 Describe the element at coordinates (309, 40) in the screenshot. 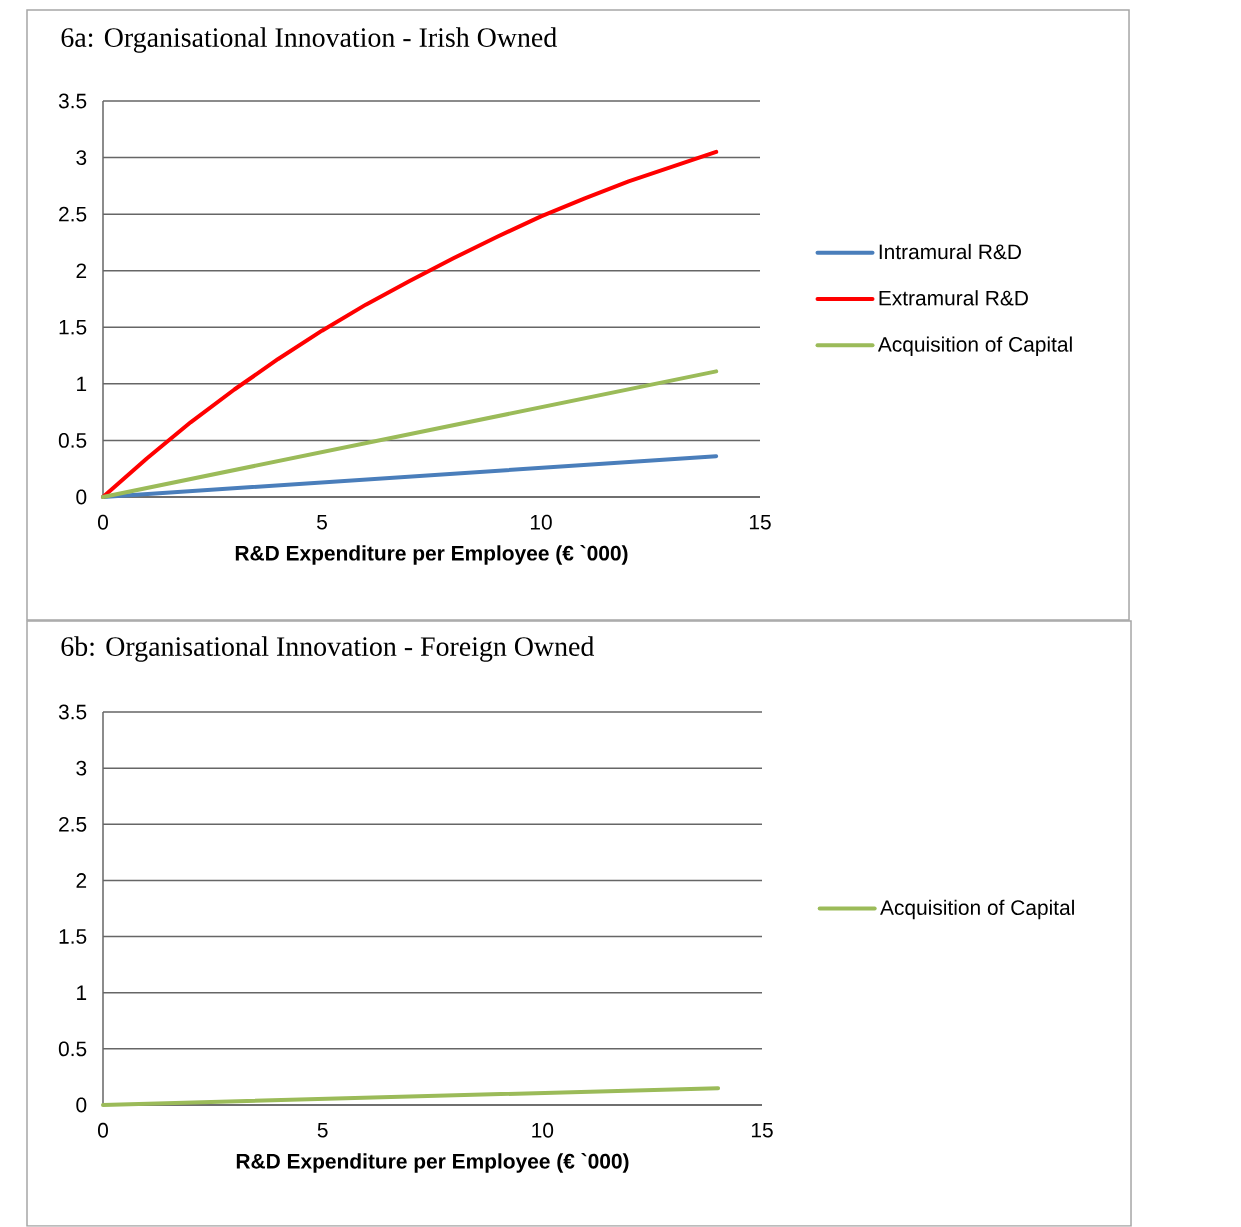

I see `chart-title: 6a: Organisational Innovation - Irish Owned` at that location.